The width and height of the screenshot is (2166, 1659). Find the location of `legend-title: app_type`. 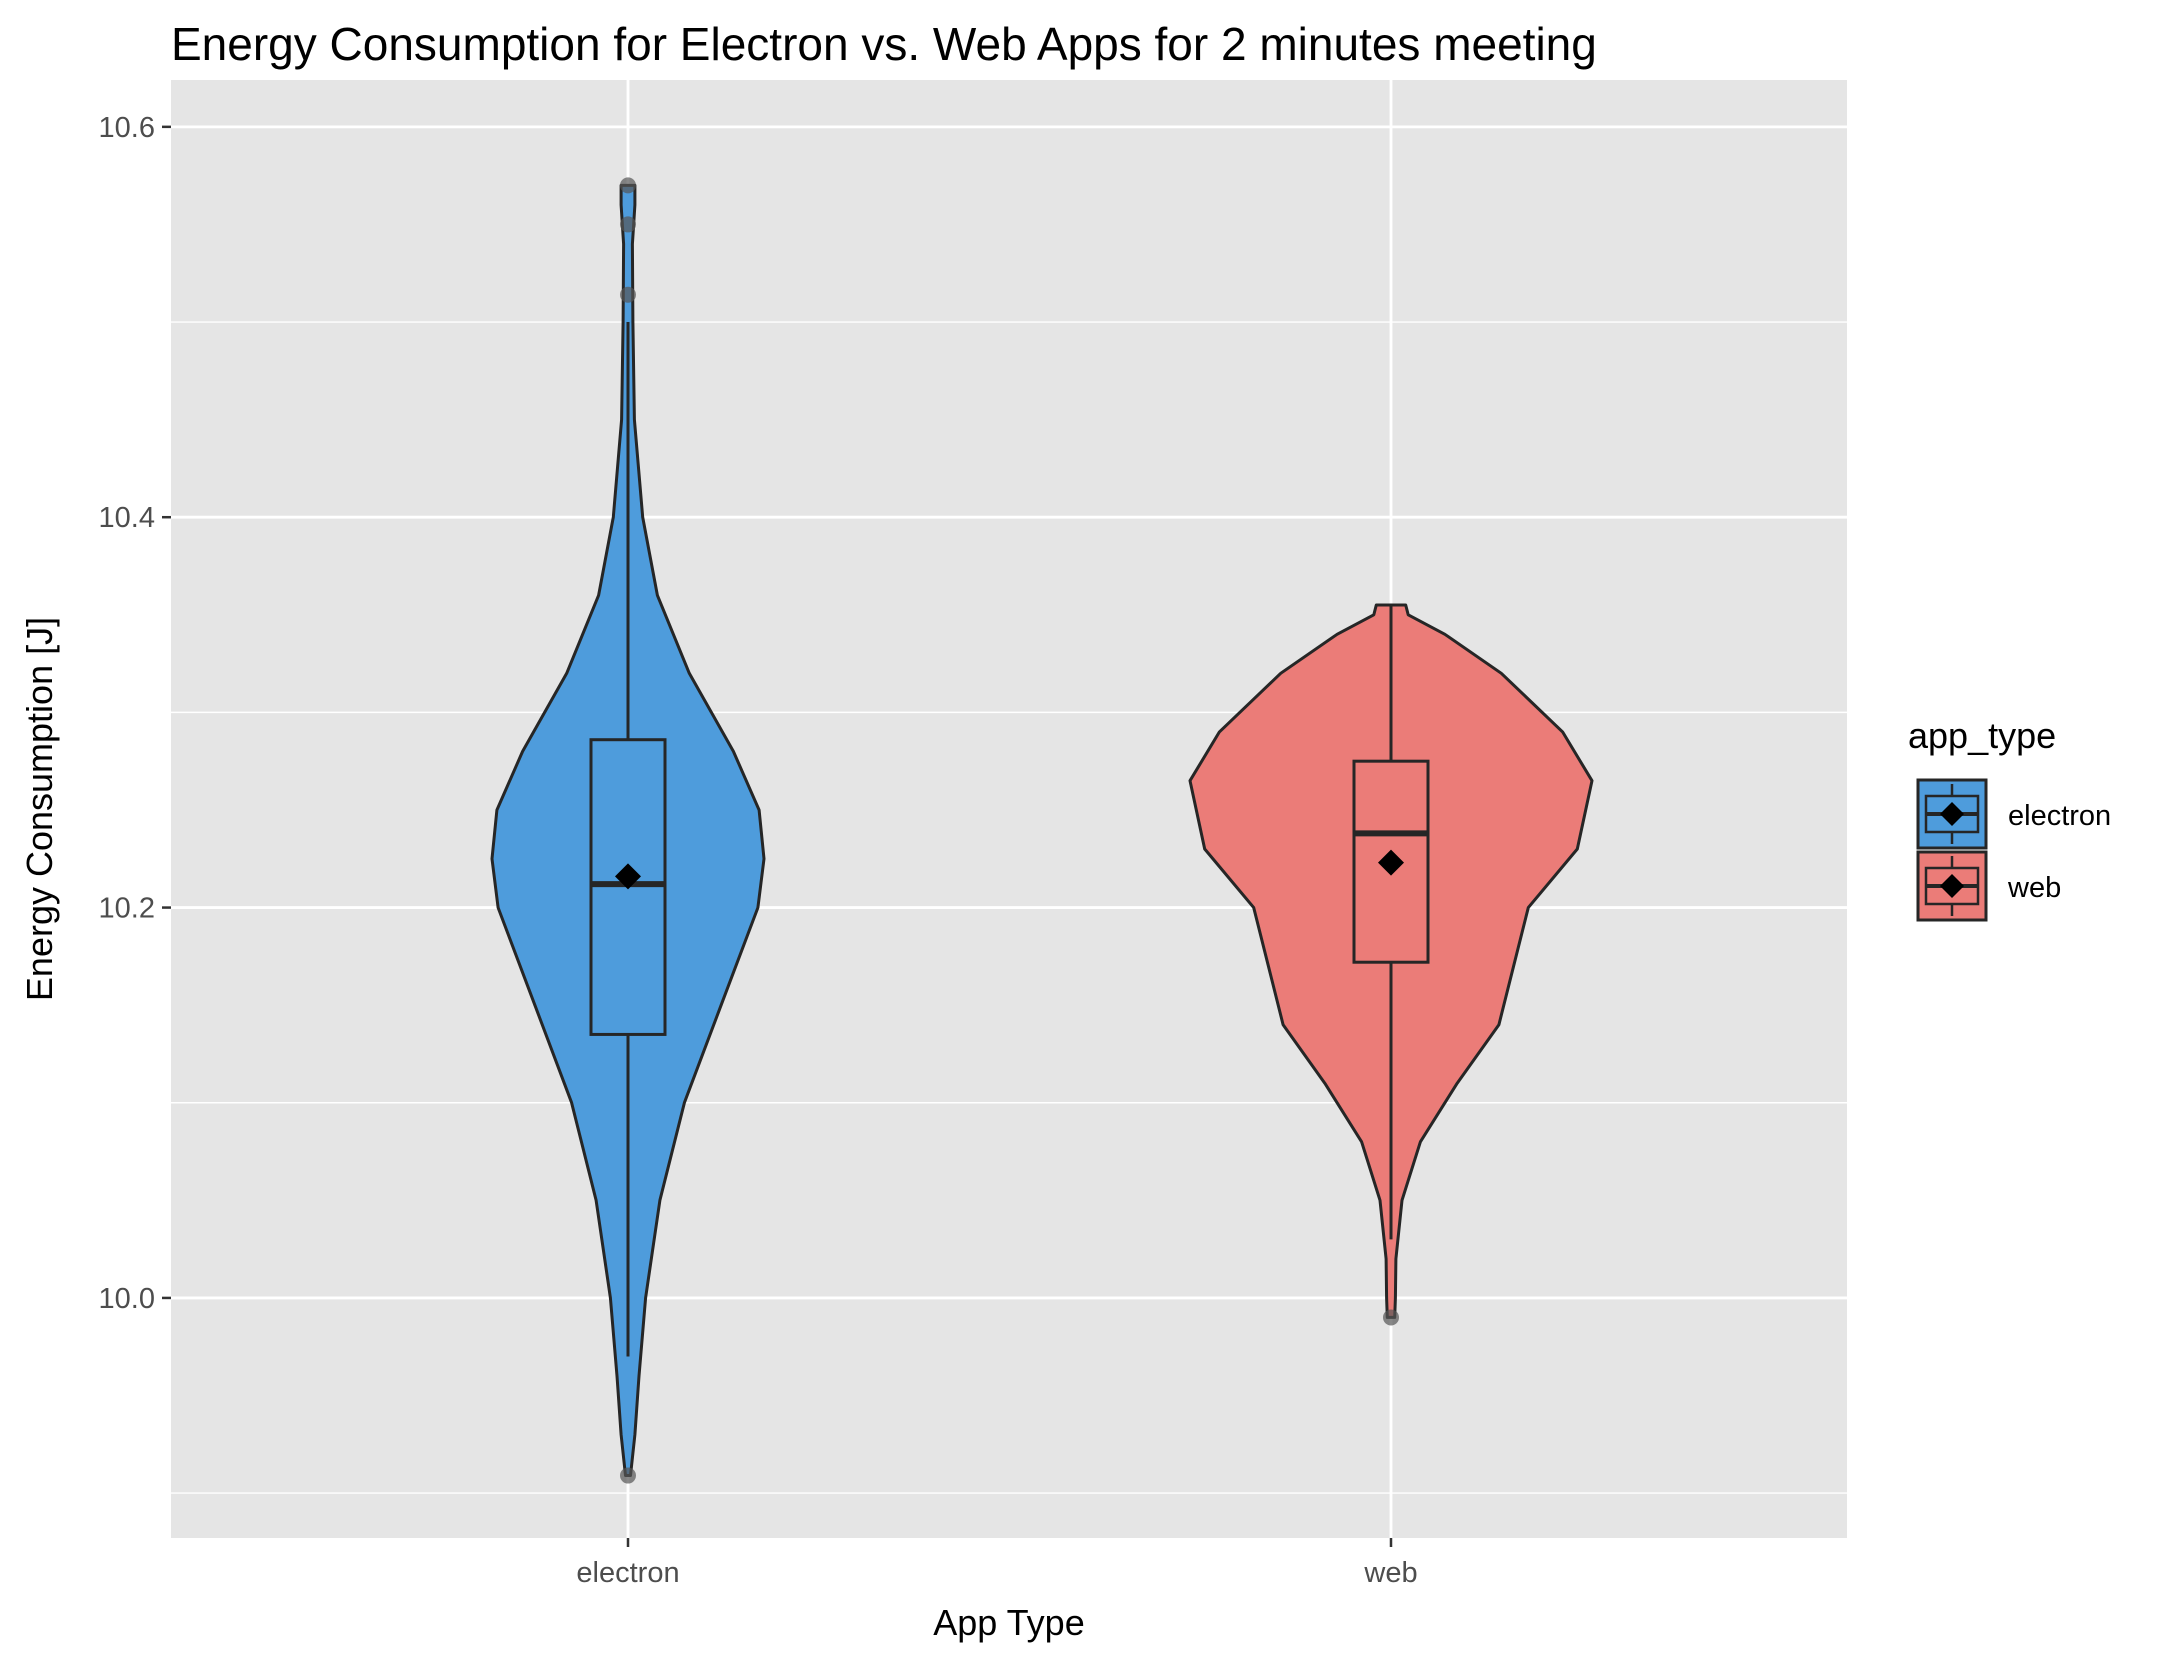

legend-title: app_type is located at coordinates (1982, 735).